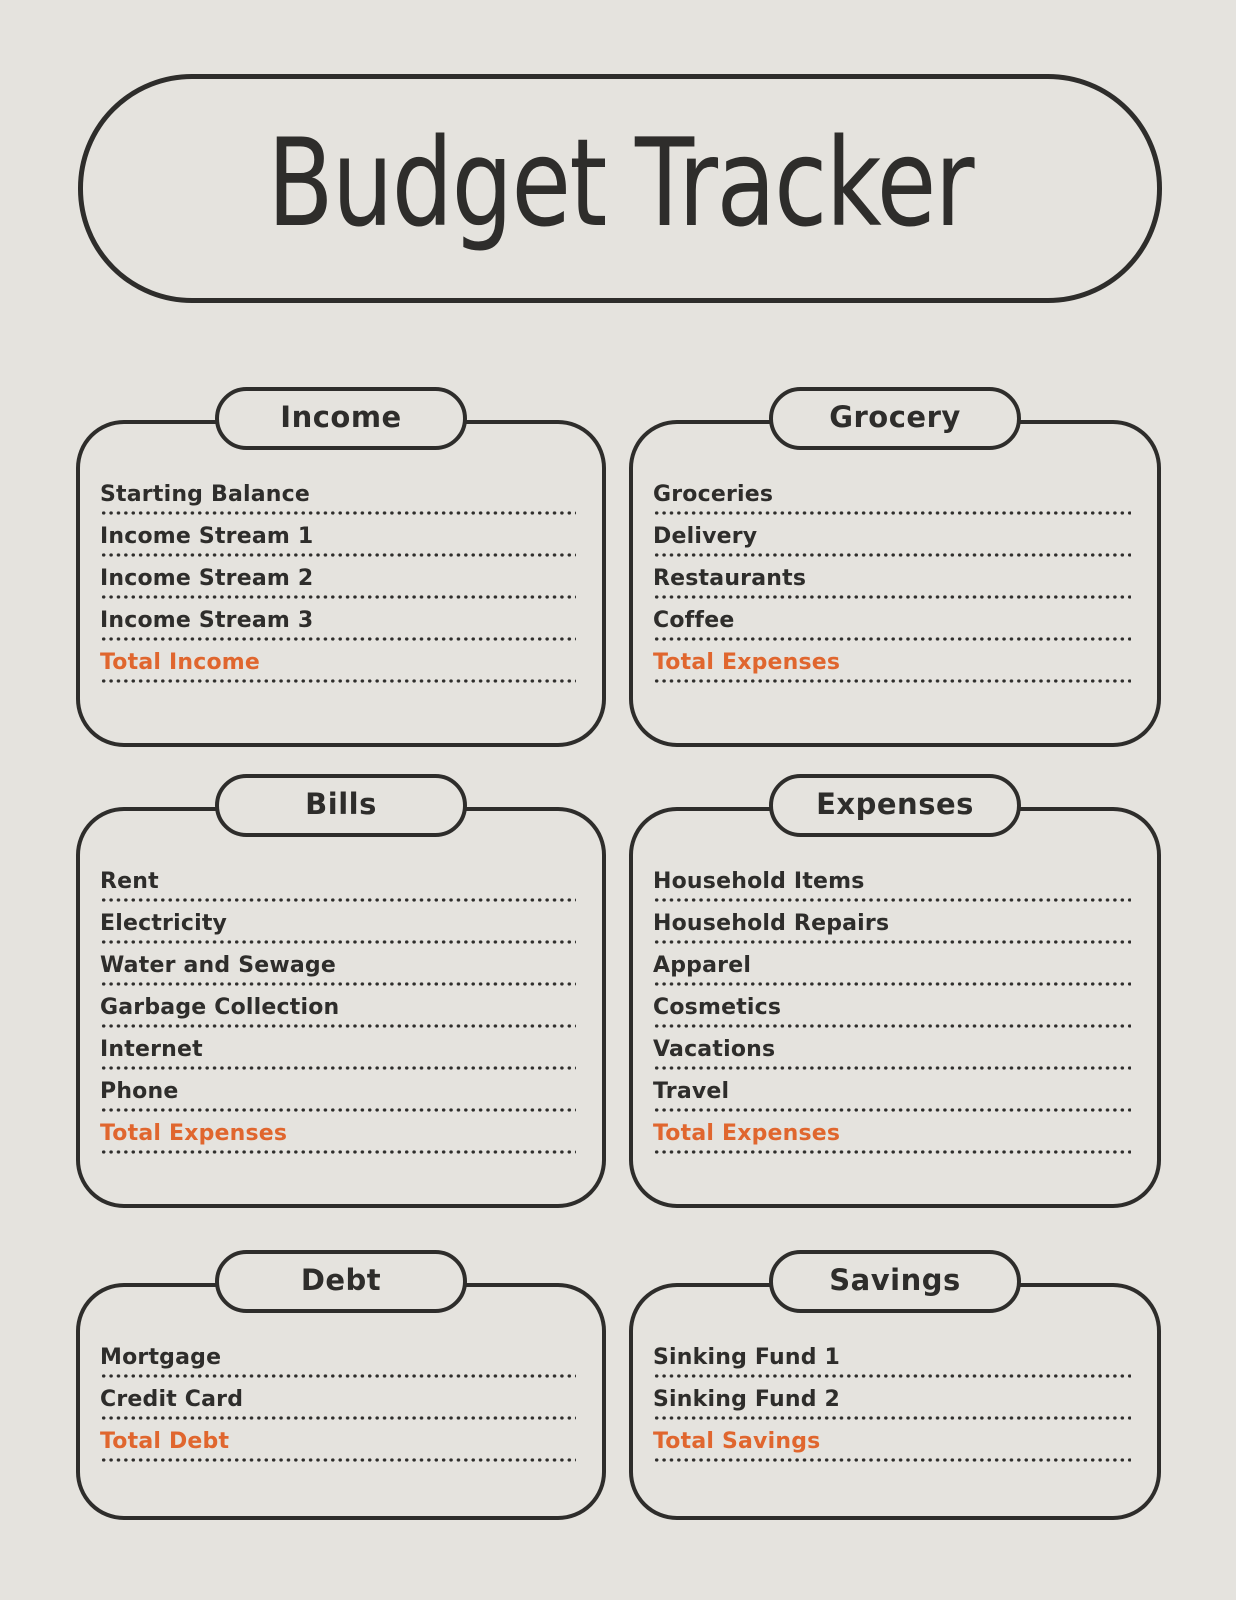  Describe the element at coordinates (892, 1012) in the screenshot. I see `line-item: Cosmetics` at that location.